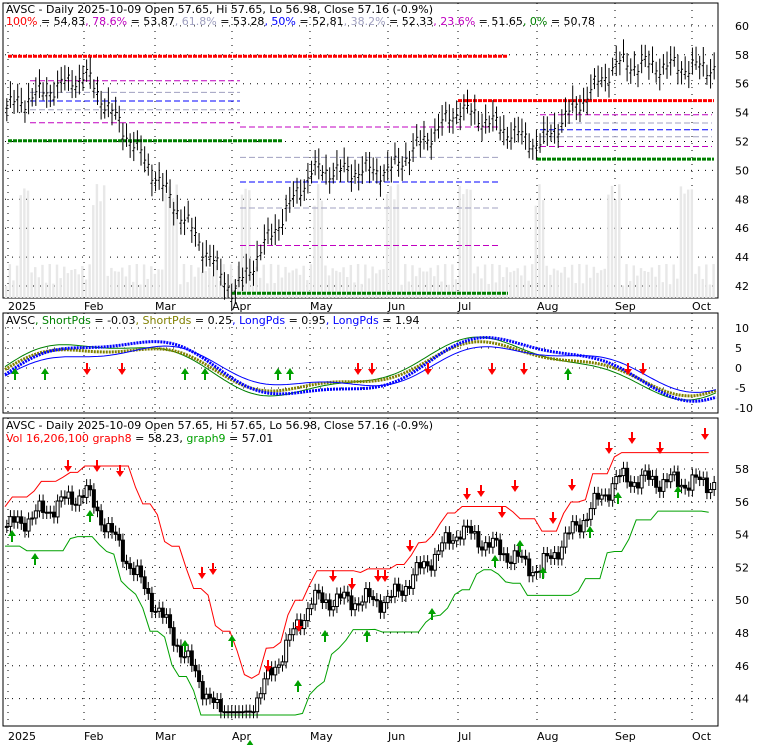 The height and width of the screenshot is (745, 780). Describe the element at coordinates (742, 328) in the screenshot. I see `oscillator-y-tick-label: 10` at that location.